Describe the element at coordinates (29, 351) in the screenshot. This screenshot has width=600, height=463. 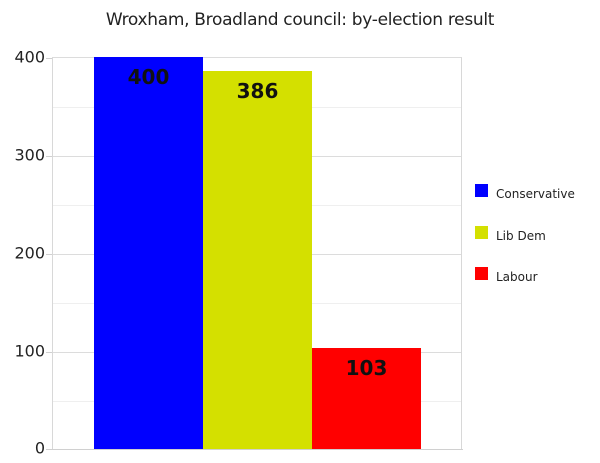
I see `y-tick-label-100: 100` at that location.